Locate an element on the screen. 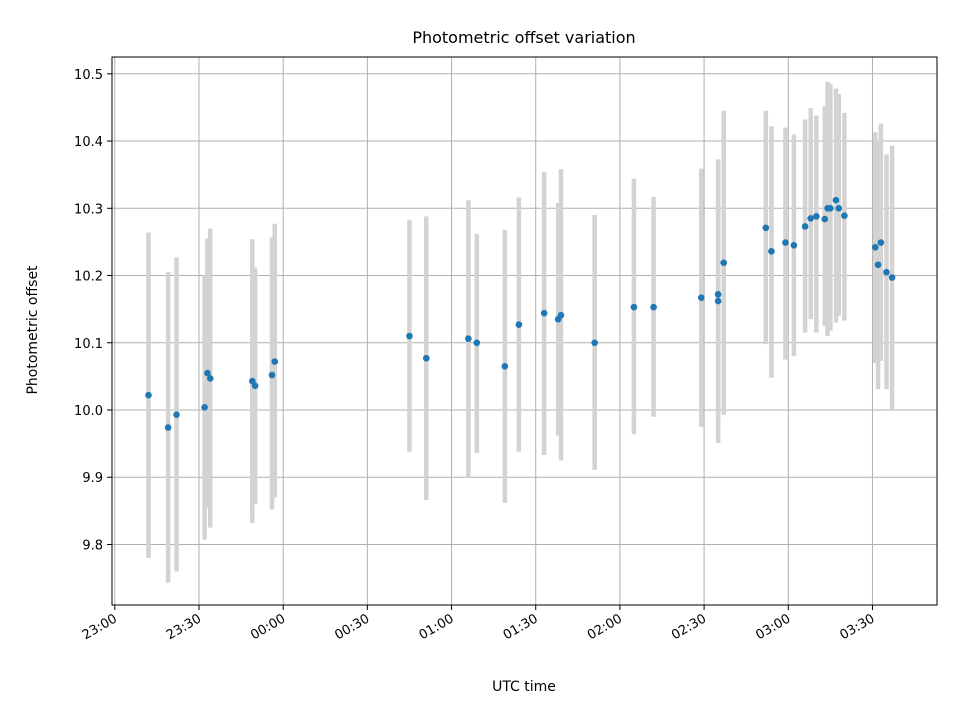 Image resolution: width=960 pixels, height=720 pixels. y-axis-label: Photometric offset is located at coordinates (33, 330).